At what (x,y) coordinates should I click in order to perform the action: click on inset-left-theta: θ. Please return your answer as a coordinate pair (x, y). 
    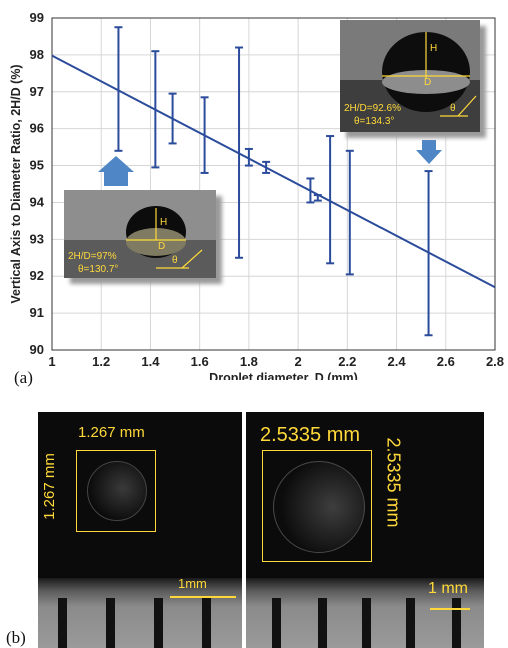
    Looking at the image, I should click on (175, 260).